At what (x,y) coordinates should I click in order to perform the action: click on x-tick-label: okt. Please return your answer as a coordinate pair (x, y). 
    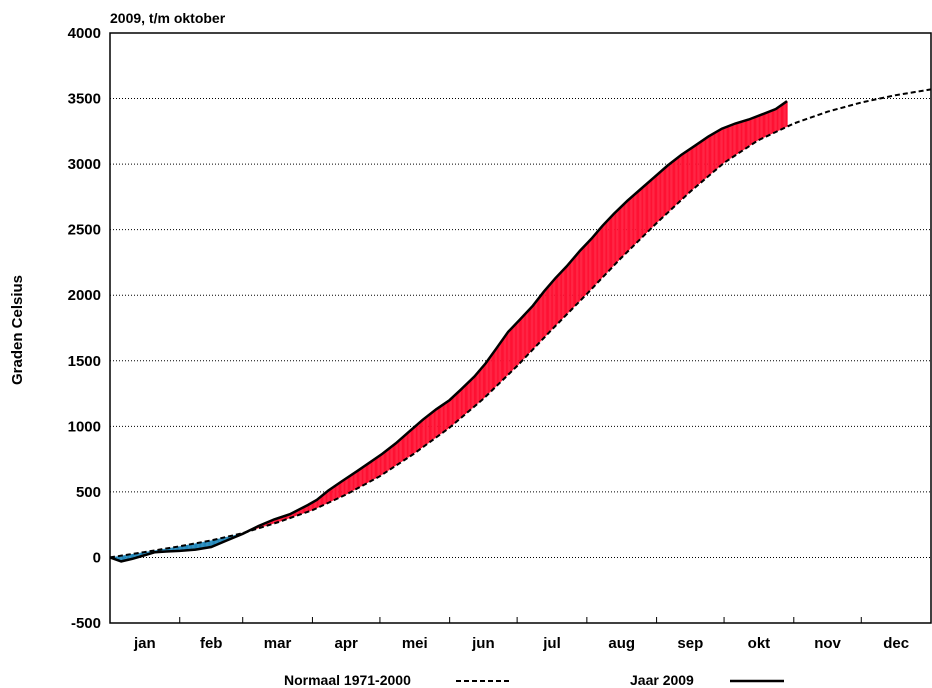
    Looking at the image, I should click on (759, 643).